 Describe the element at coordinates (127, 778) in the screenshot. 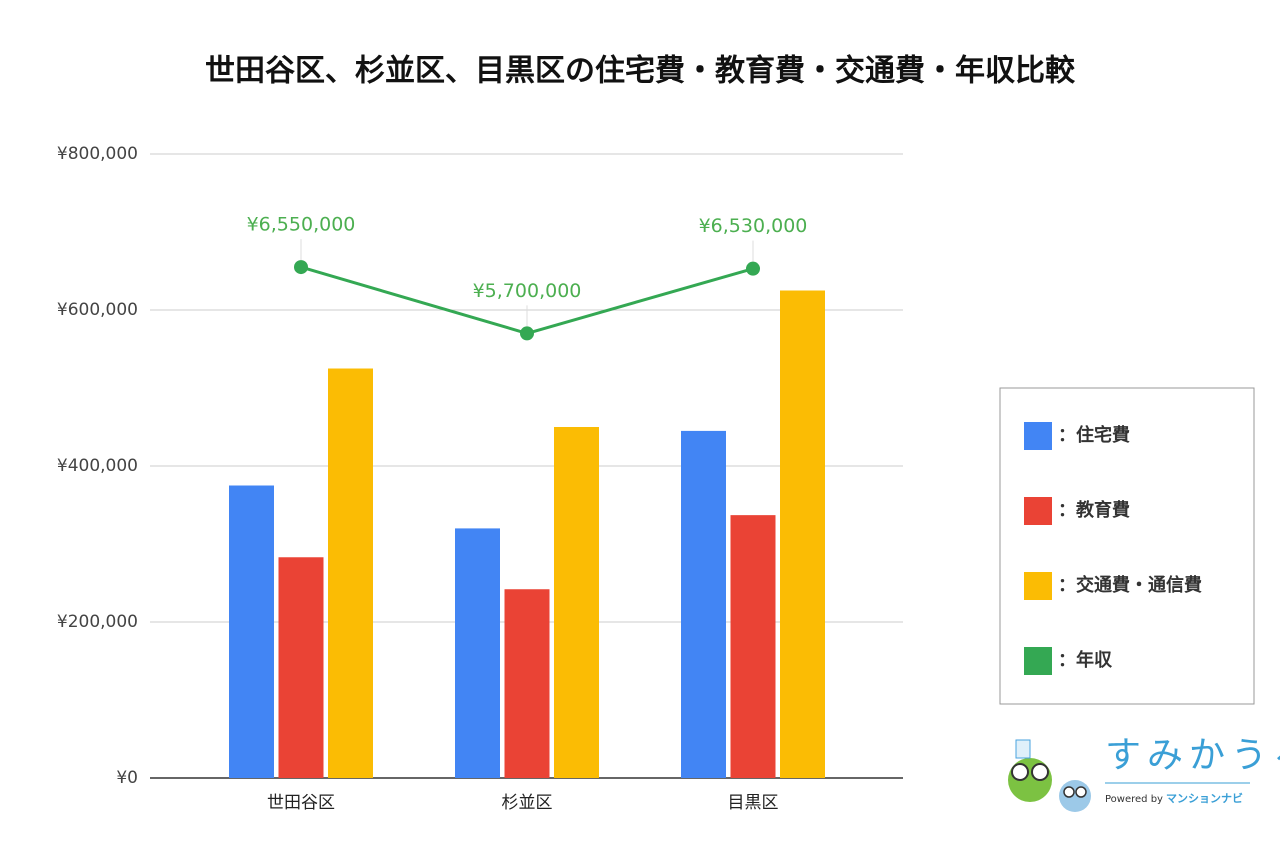

I see `y-tick-label: ¥0` at that location.